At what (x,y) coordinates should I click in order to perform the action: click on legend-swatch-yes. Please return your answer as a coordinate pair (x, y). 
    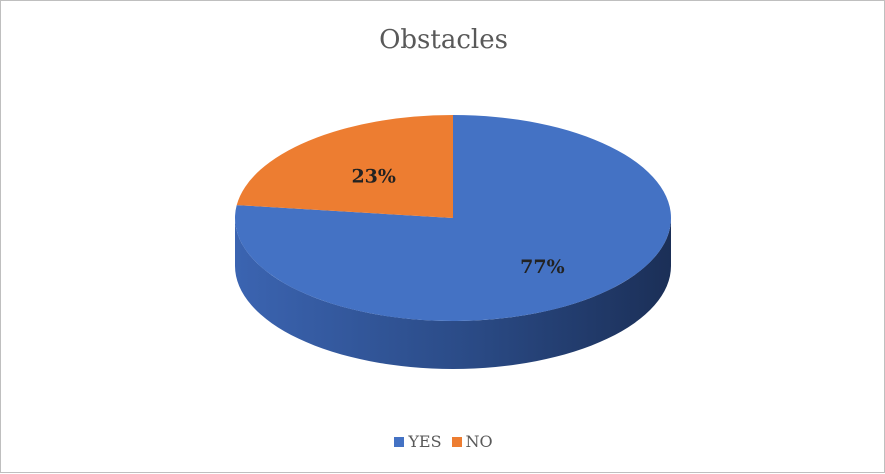
    Looking at the image, I should click on (399, 441).